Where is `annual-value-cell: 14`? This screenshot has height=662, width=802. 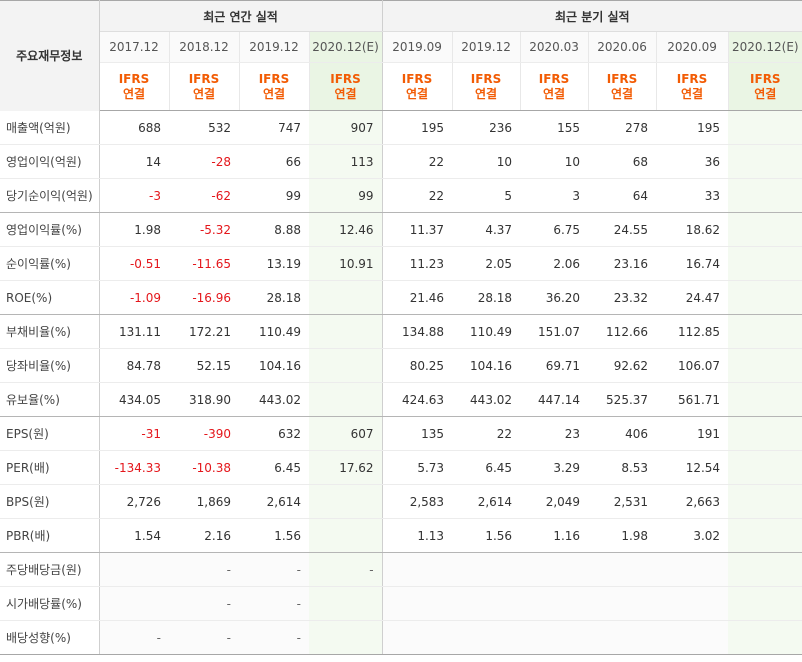
annual-value-cell: 14 is located at coordinates (134, 161).